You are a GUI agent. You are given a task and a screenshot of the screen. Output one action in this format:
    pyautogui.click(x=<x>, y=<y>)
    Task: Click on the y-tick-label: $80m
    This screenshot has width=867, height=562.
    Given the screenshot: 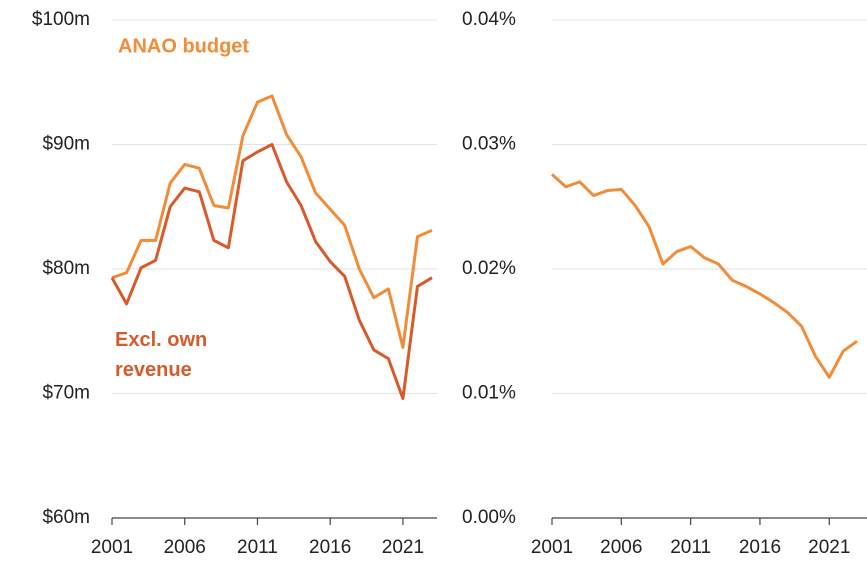 What is the action you would take?
    pyautogui.click(x=66, y=268)
    